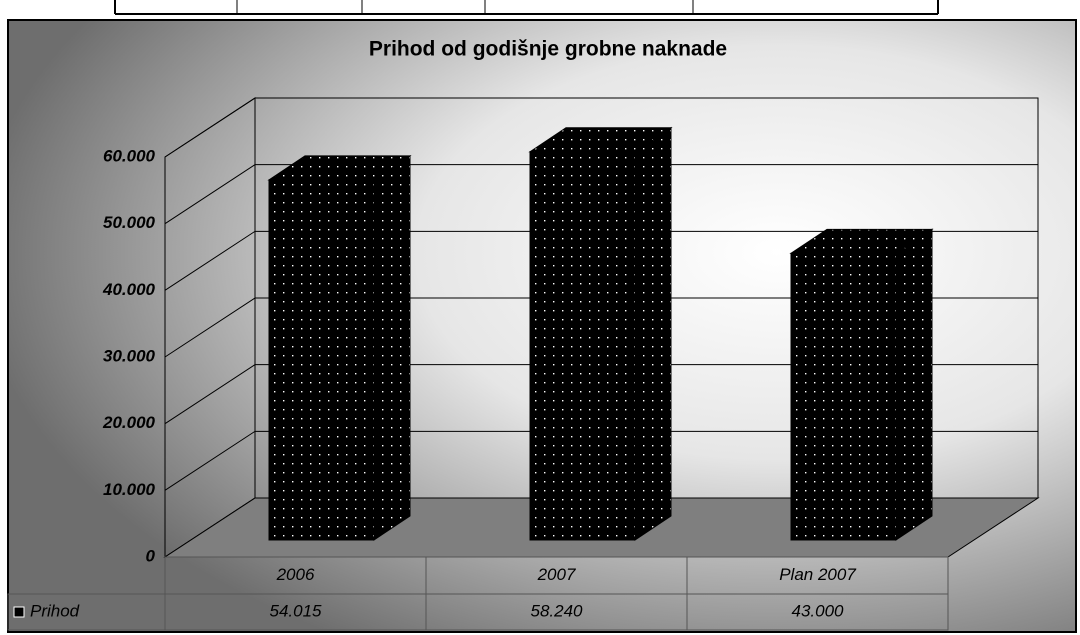  What do you see at coordinates (557, 610) in the screenshot?
I see `table-value: 58.240` at bounding box center [557, 610].